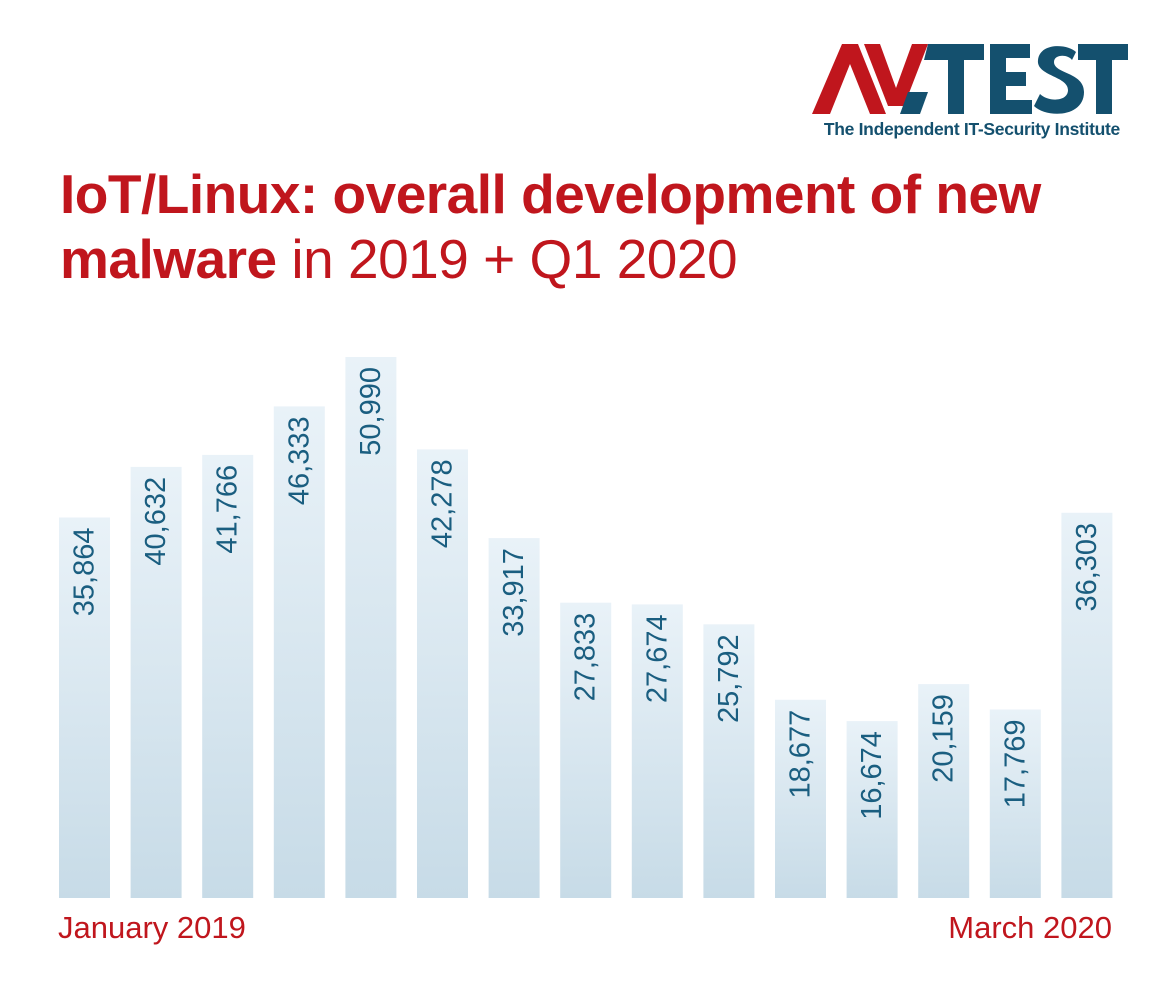 This screenshot has height=1003, width=1170. I want to click on bar-value-label-8: 27,833, so click(586, 657).